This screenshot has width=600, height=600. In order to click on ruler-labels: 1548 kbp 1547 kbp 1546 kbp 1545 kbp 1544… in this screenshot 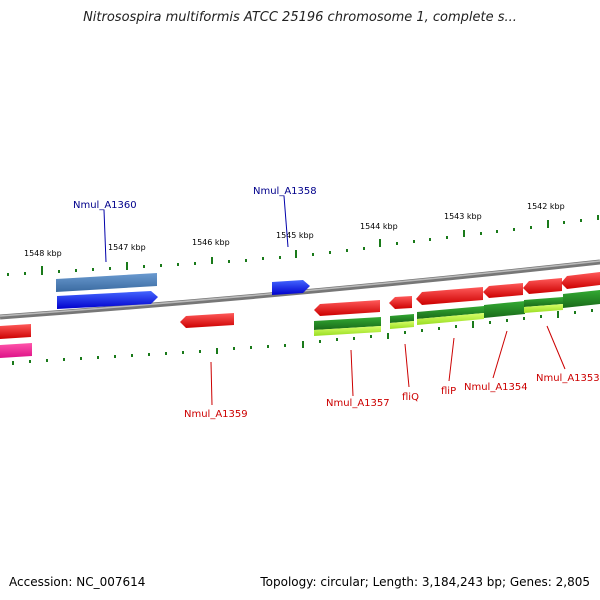, I will do `click(294, 230)`.